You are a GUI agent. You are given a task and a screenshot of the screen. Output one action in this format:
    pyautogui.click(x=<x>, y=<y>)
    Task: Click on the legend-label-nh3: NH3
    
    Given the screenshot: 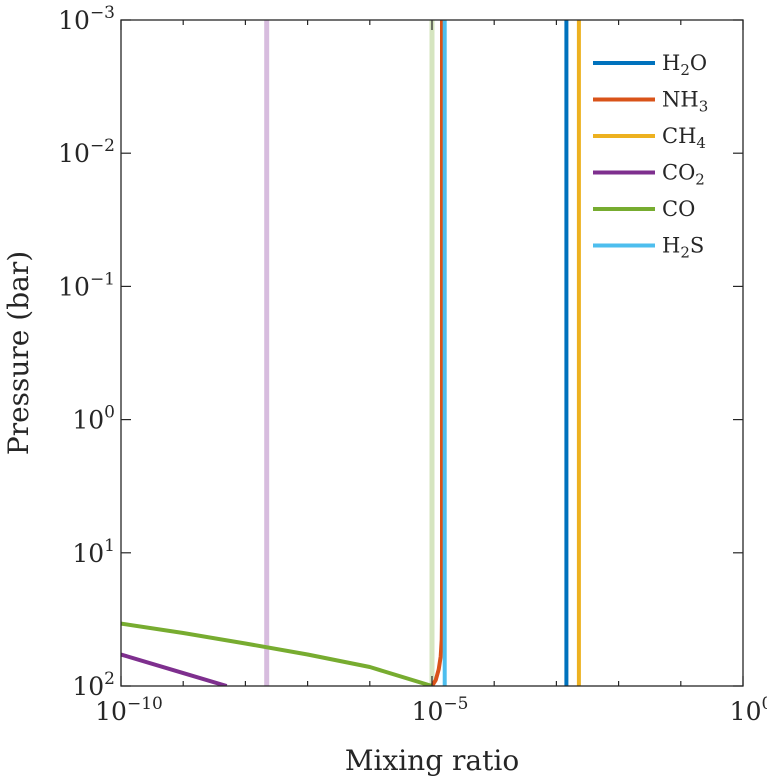 What is the action you would take?
    pyautogui.click(x=685, y=102)
    